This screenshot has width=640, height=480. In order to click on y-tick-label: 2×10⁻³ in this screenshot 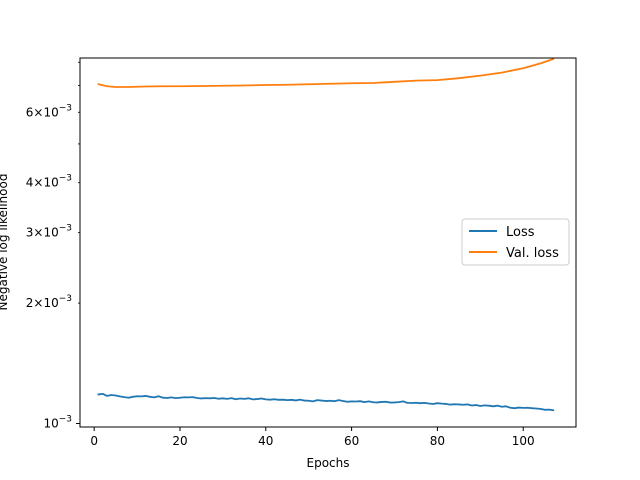, I will do `click(49, 302)`.